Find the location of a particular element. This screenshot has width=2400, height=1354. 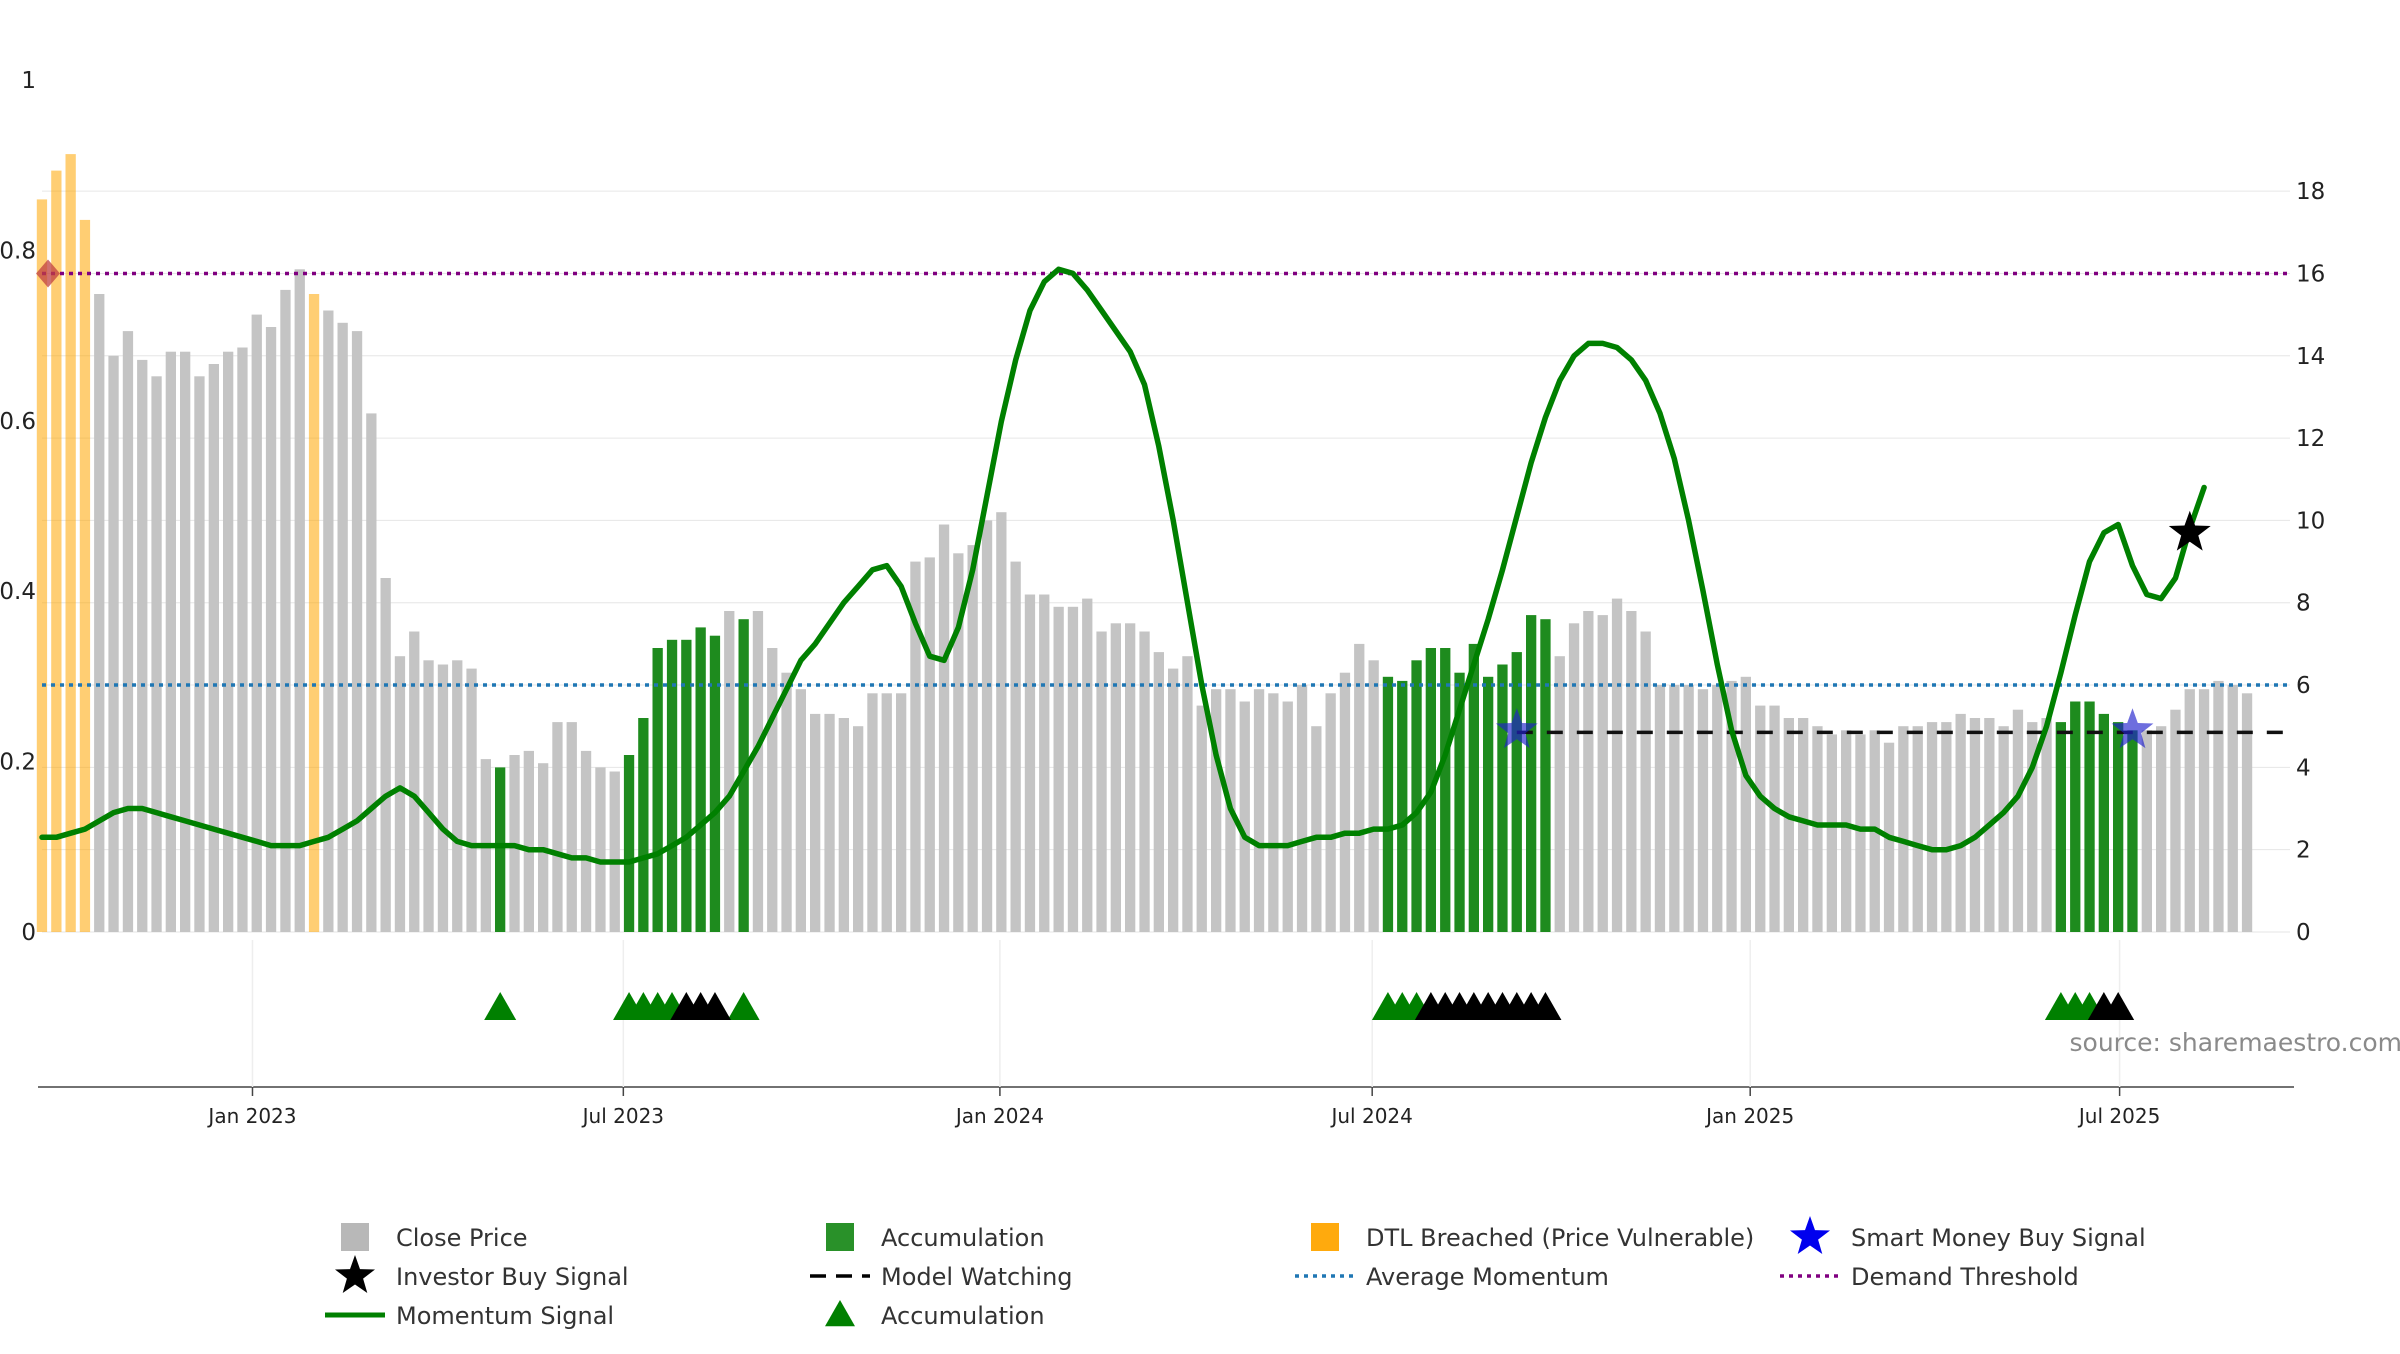

event-strip is located at coordinates (1309, 1006).